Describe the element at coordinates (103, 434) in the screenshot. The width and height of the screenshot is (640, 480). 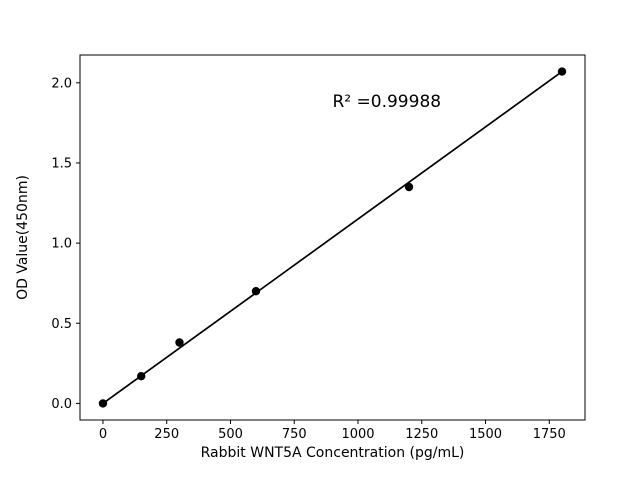
I see `x-tick-label: 0` at that location.